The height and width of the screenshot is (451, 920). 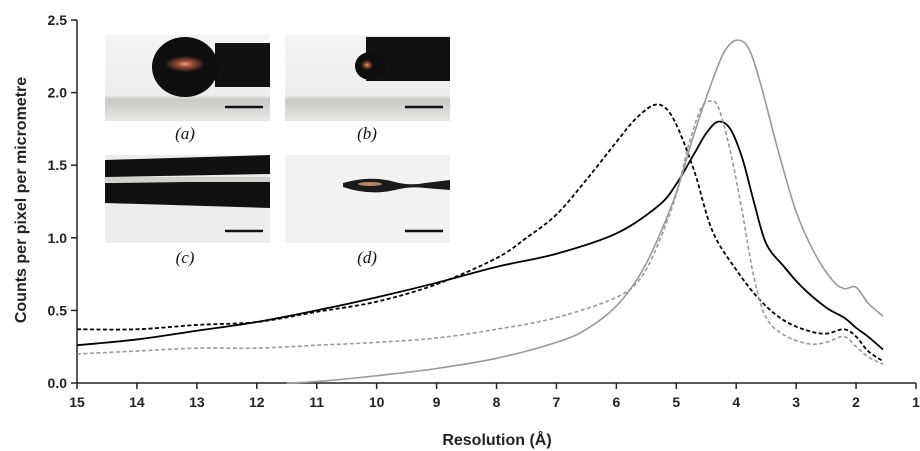 I want to click on y-tick-label: 0.0, so click(x=58, y=383).